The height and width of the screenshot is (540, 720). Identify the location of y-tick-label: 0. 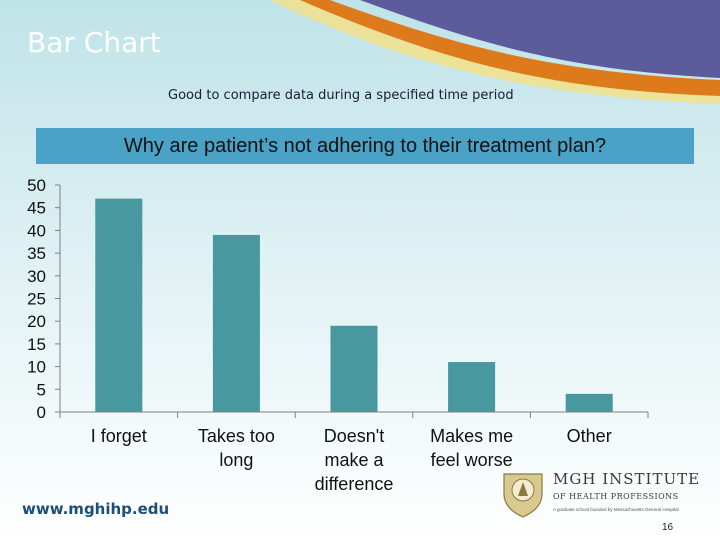
(41, 412).